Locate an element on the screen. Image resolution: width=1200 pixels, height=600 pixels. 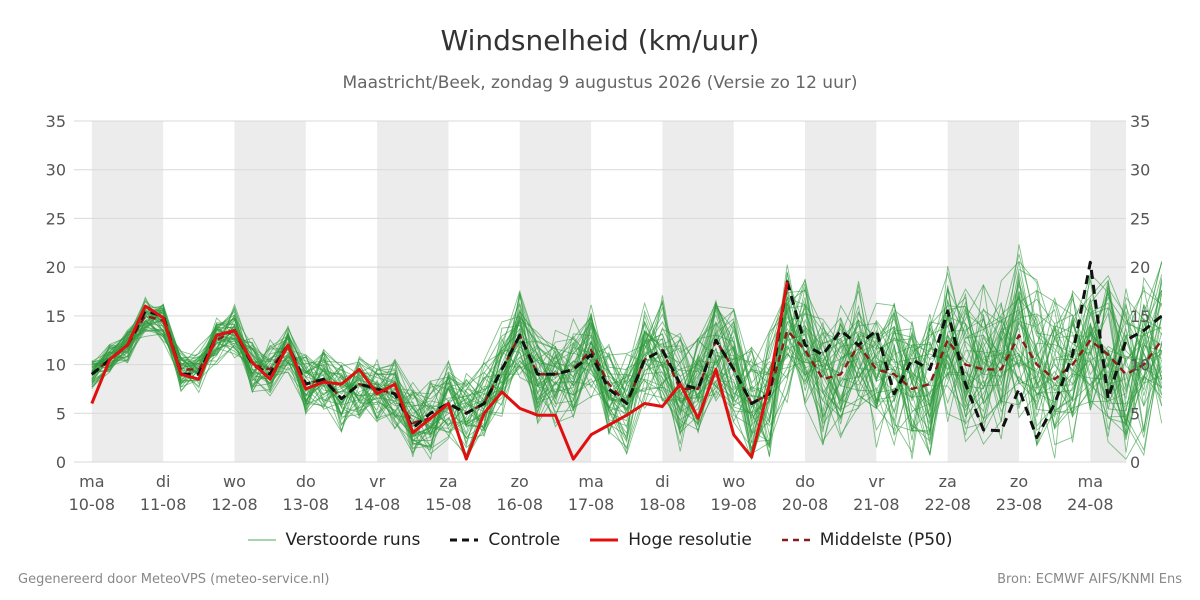
x-tick-date: 12-08 is located at coordinates (234, 504).